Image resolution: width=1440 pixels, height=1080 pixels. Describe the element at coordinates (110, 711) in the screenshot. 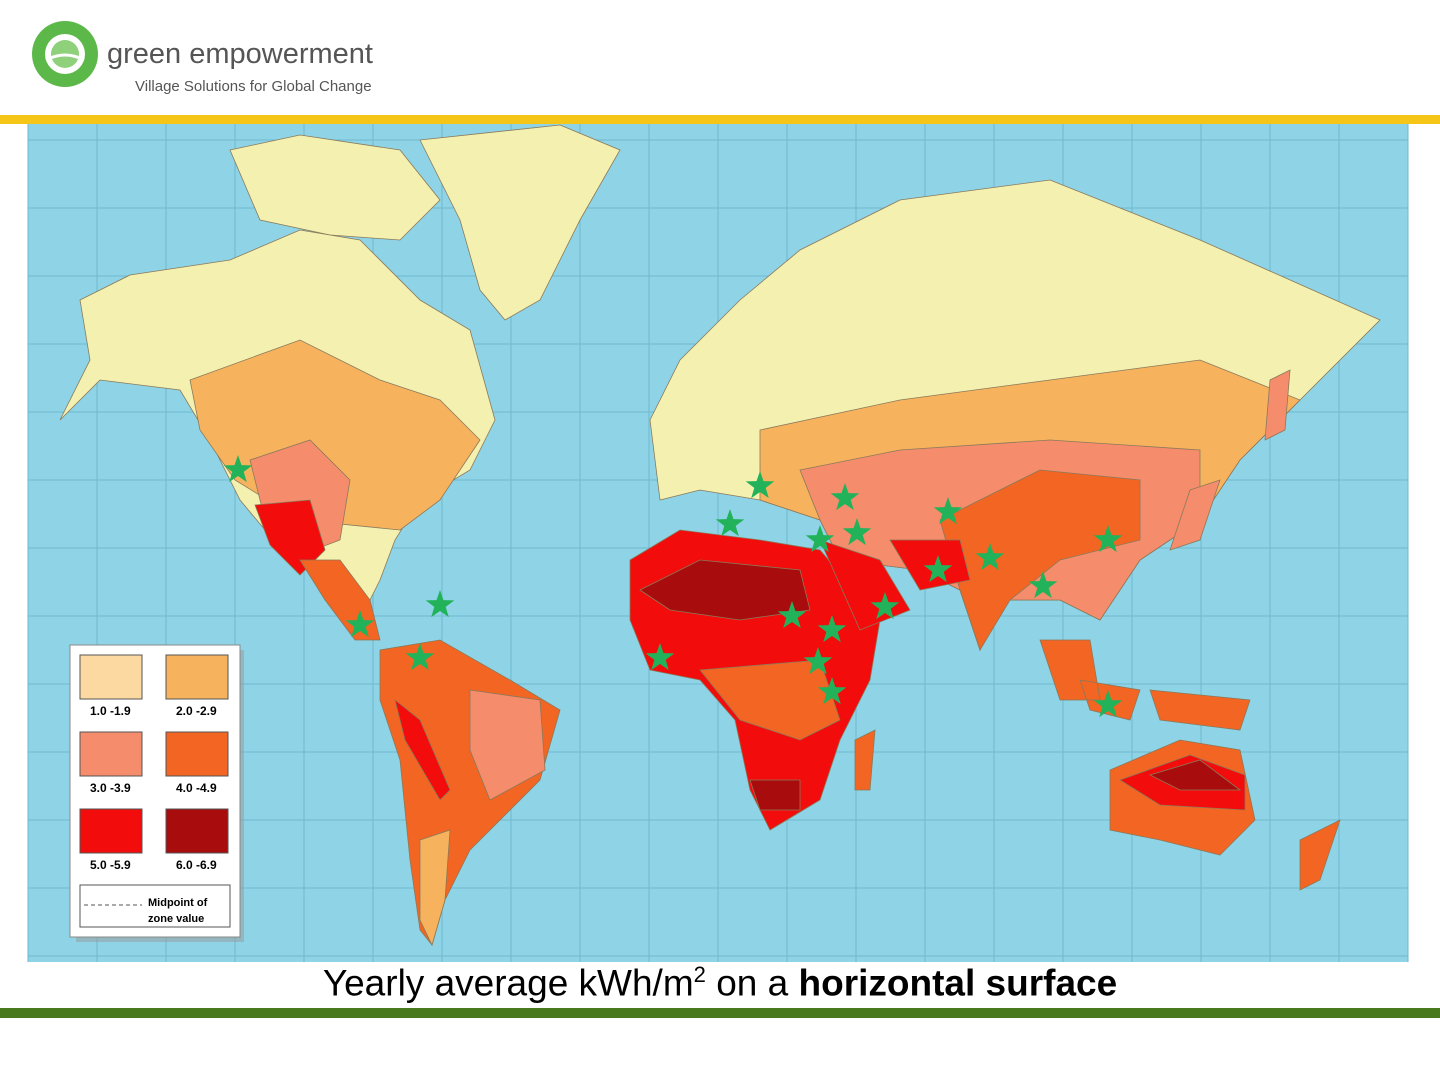

I see `legend-label: 1.0 -1.9` at that location.